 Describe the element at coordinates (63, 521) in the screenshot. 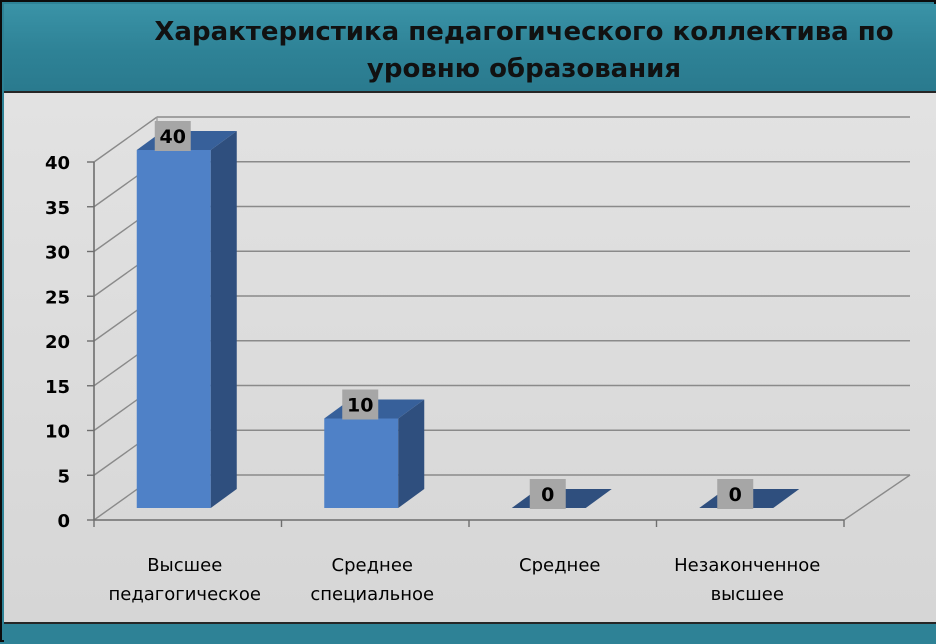

I see `y-tick-label: 0` at that location.